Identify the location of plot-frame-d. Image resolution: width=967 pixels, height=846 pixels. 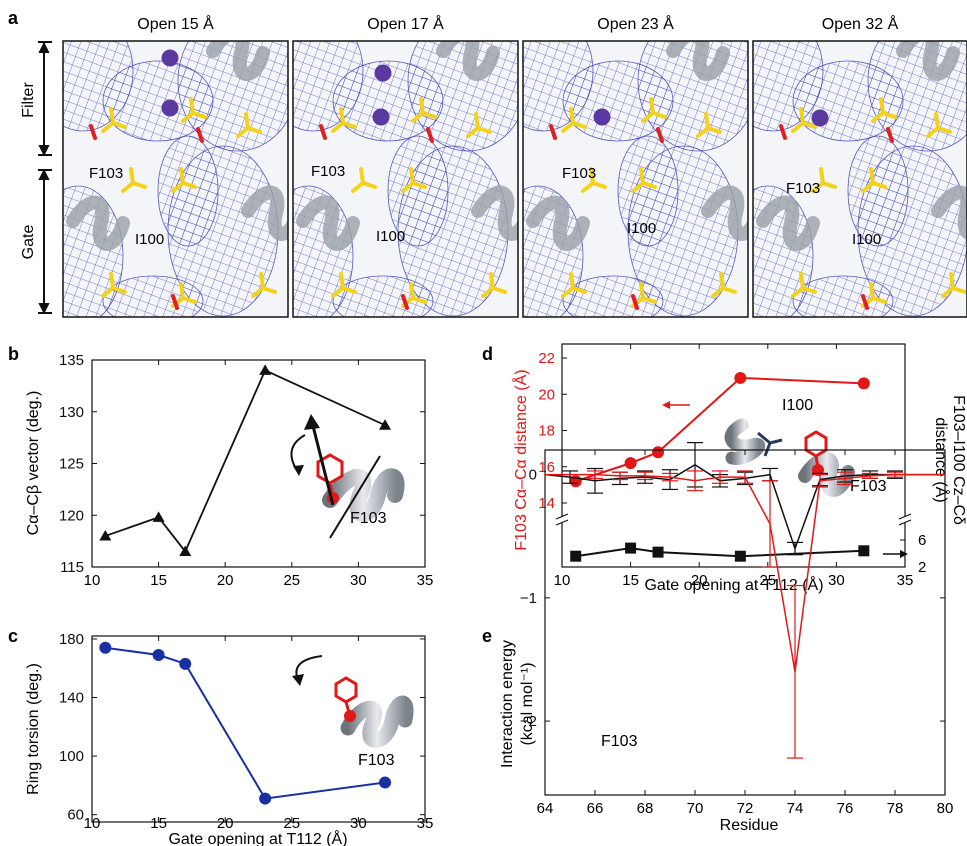
(733, 455).